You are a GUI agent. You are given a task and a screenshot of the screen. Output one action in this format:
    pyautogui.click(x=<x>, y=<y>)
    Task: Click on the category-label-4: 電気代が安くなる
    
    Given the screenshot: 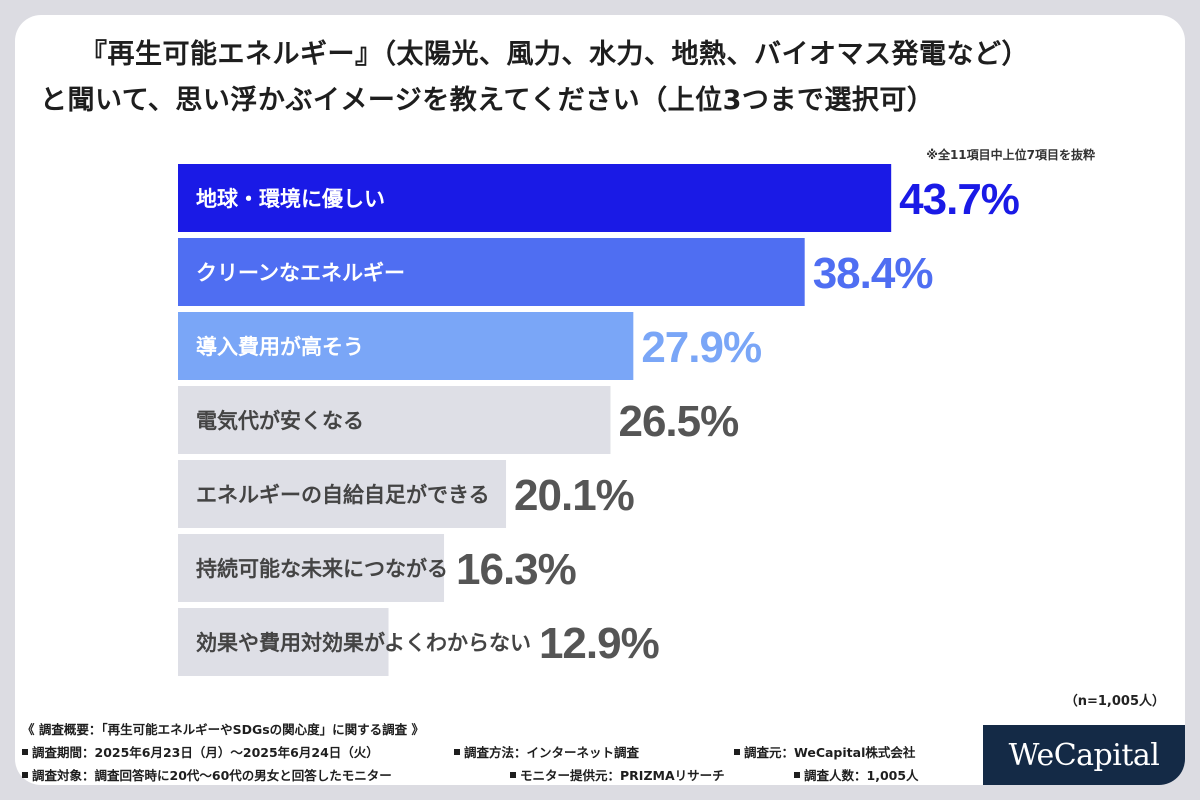 What is the action you would take?
    pyautogui.click(x=280, y=421)
    